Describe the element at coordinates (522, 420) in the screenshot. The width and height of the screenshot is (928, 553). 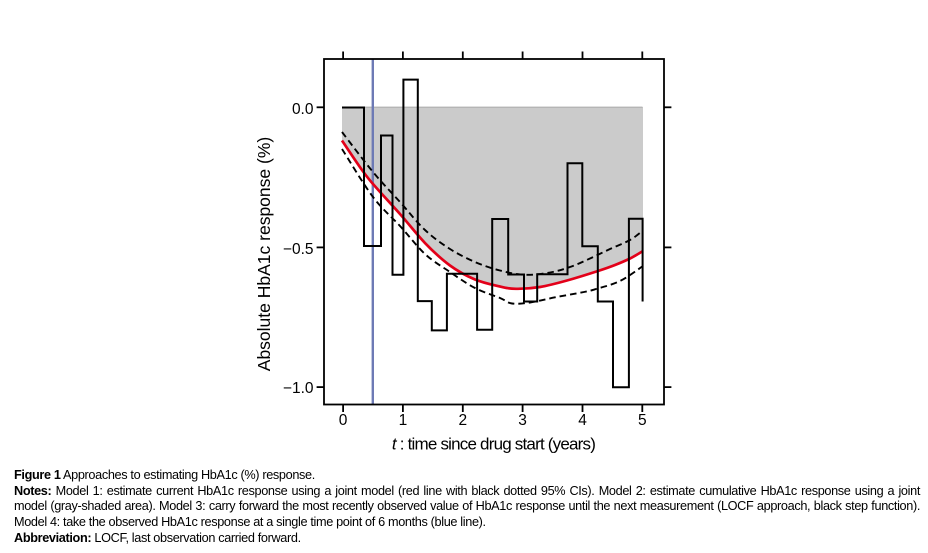
I see `svg-text: 3` at that location.